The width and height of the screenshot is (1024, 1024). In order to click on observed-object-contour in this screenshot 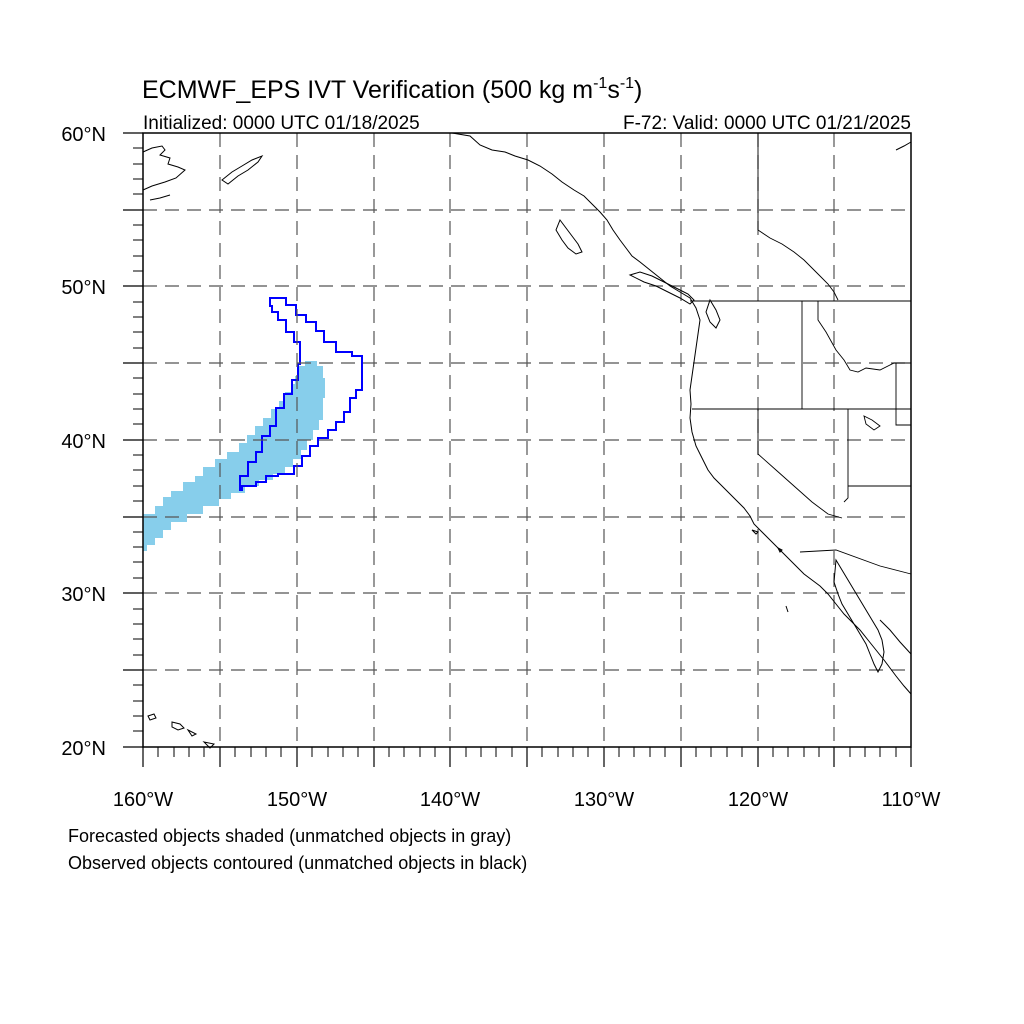, I will do `click(301, 394)`.